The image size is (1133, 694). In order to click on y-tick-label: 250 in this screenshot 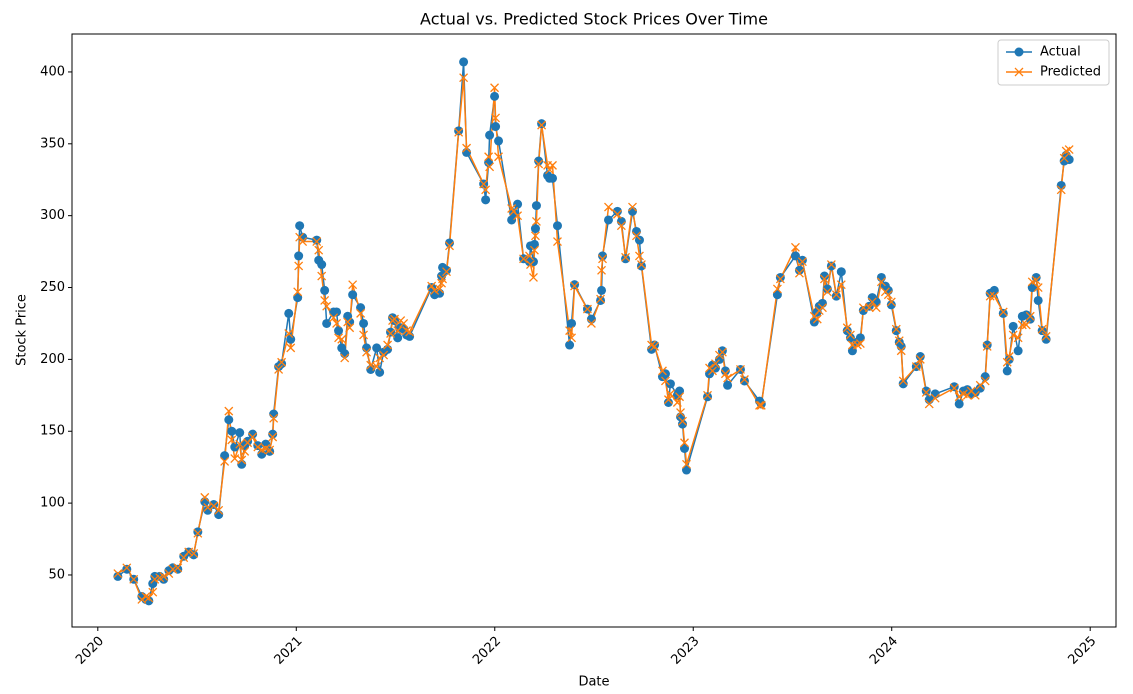, I will do `click(52, 287)`.